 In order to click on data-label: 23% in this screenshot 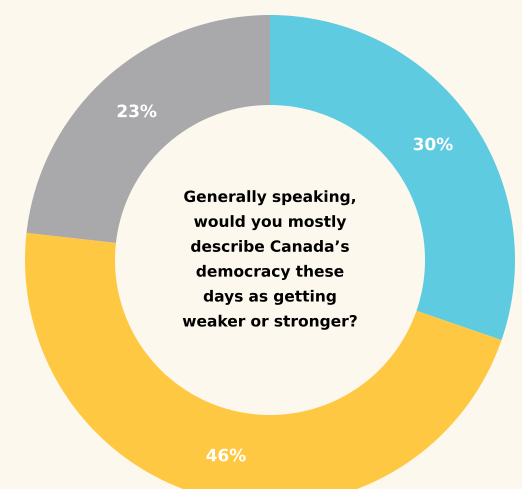, I will do `click(137, 111)`.